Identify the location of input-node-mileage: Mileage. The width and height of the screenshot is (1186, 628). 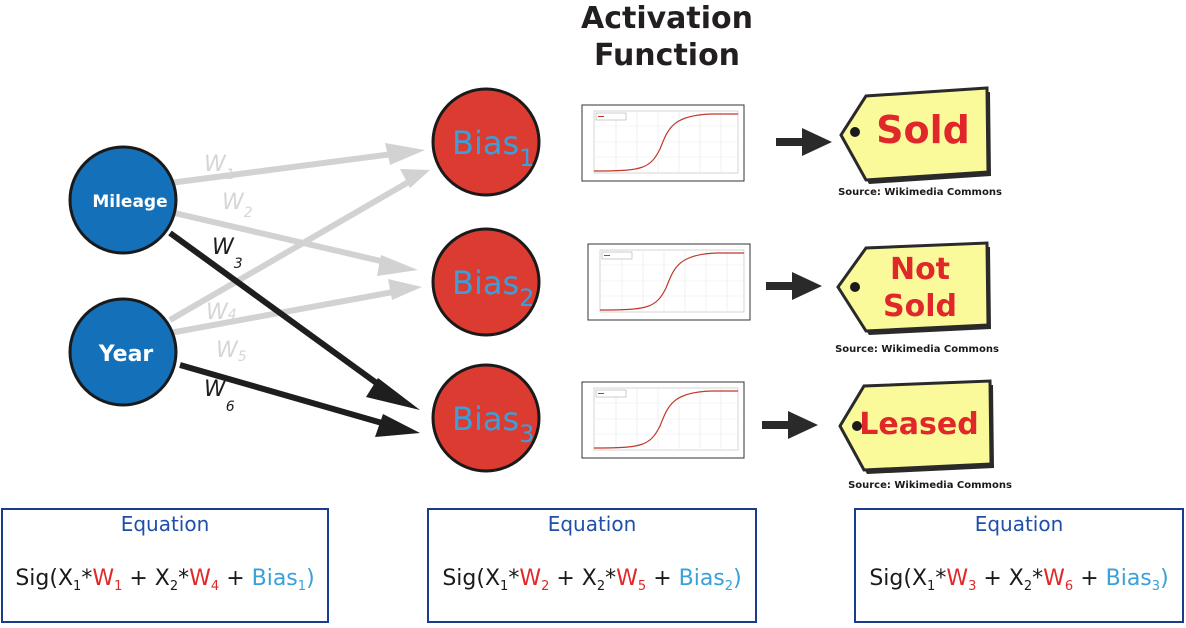
(123, 200).